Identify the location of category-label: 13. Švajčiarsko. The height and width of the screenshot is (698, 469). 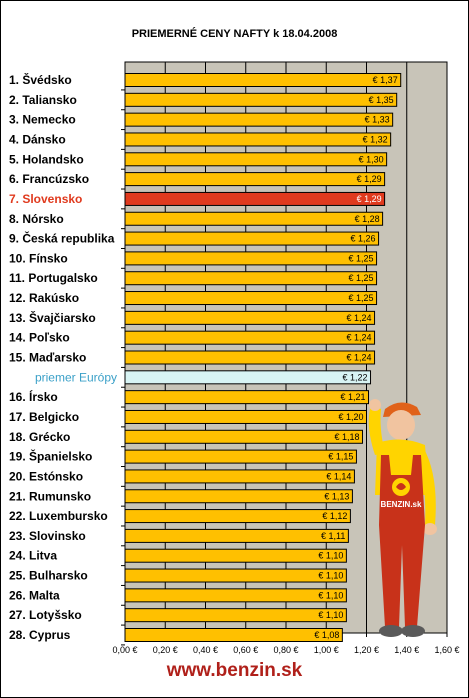
(52, 317).